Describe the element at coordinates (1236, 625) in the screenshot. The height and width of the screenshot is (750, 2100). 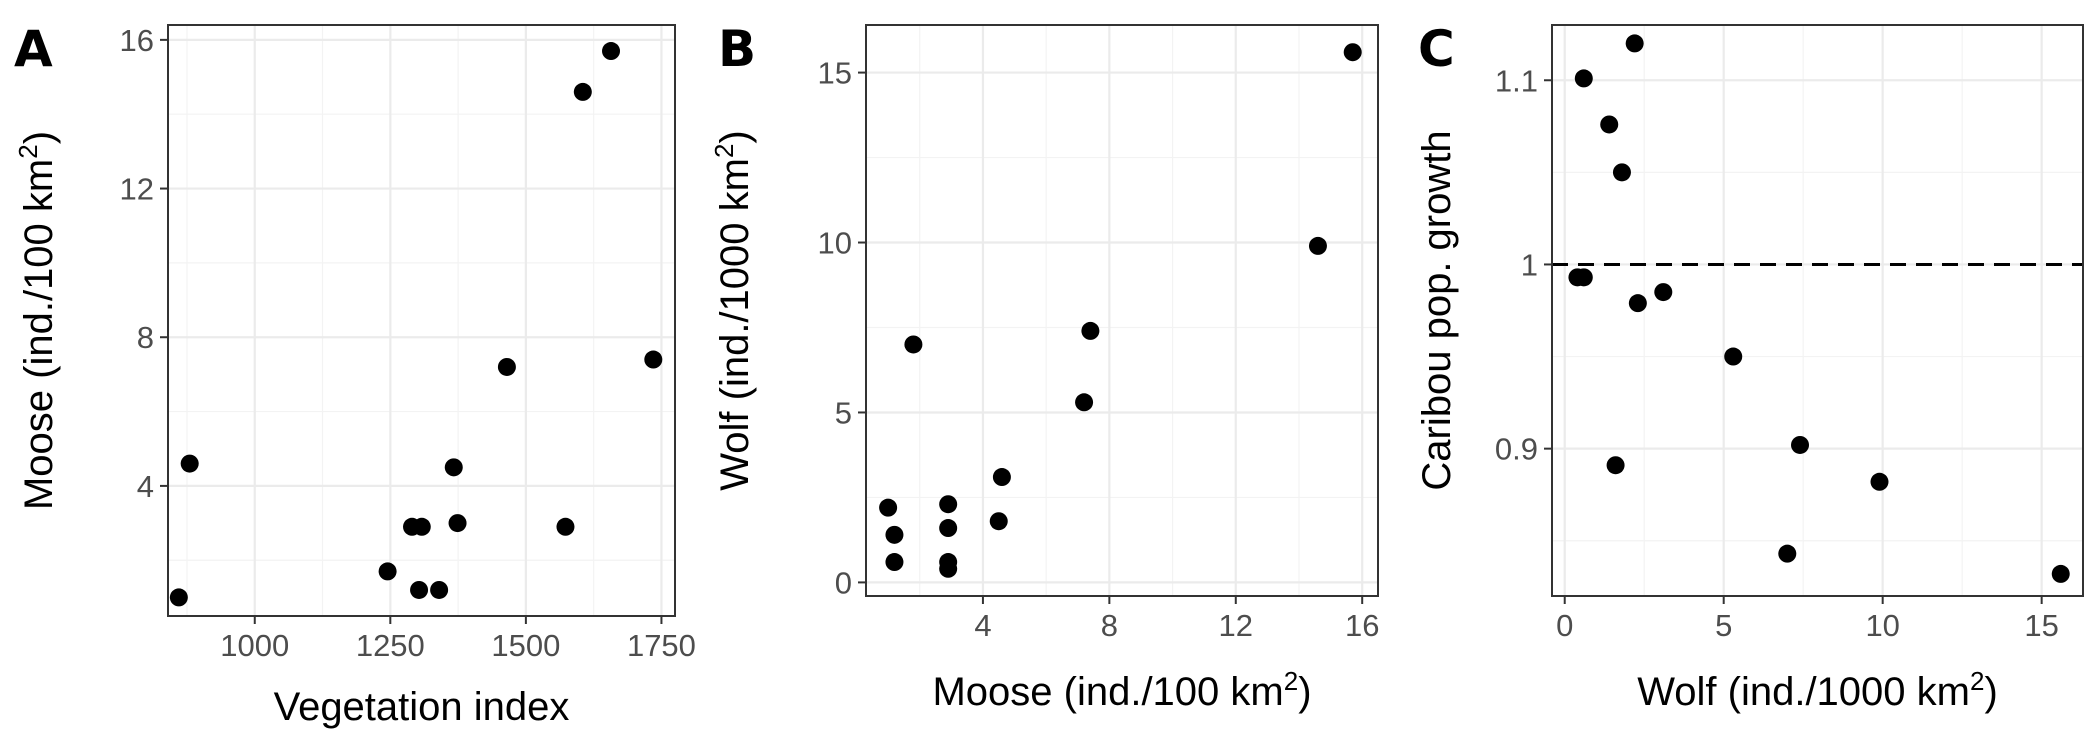
I see `x-tick-label: 12` at that location.